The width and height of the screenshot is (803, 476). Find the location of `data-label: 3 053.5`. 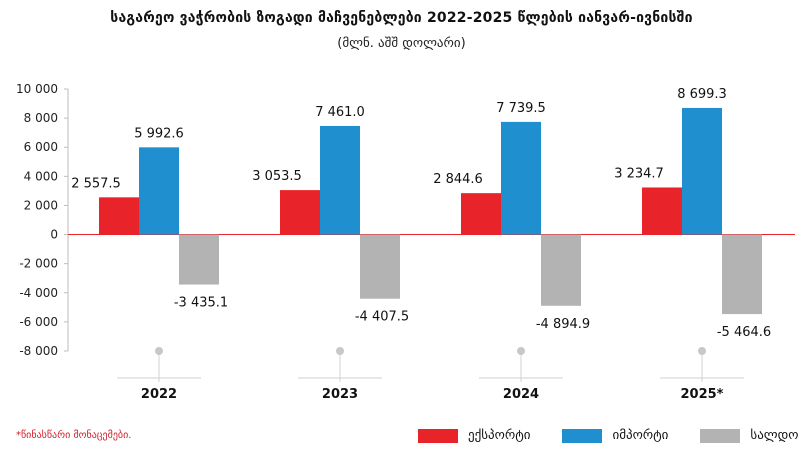

data-label: 3 053.5 is located at coordinates (277, 176).